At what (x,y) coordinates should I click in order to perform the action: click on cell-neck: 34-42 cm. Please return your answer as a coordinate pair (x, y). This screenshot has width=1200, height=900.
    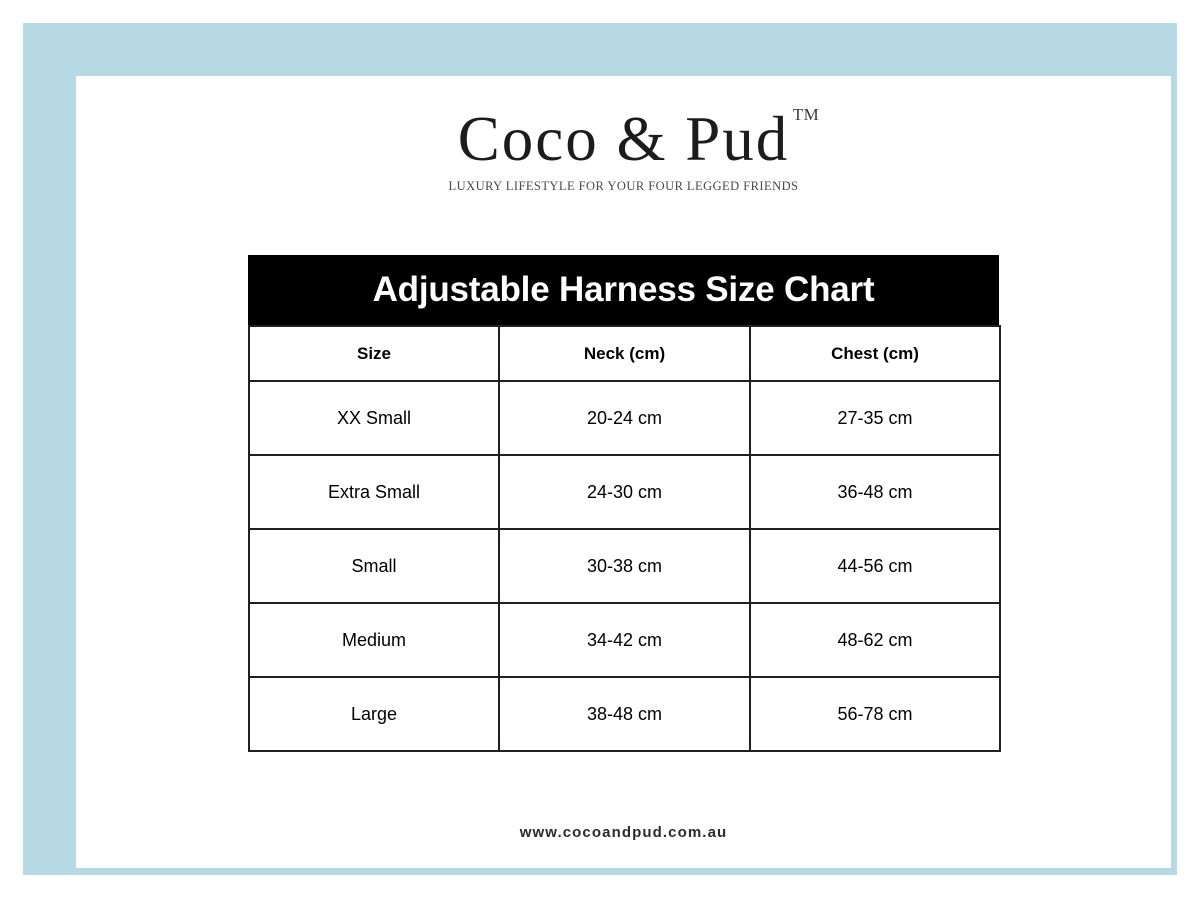
    Looking at the image, I should click on (624, 640).